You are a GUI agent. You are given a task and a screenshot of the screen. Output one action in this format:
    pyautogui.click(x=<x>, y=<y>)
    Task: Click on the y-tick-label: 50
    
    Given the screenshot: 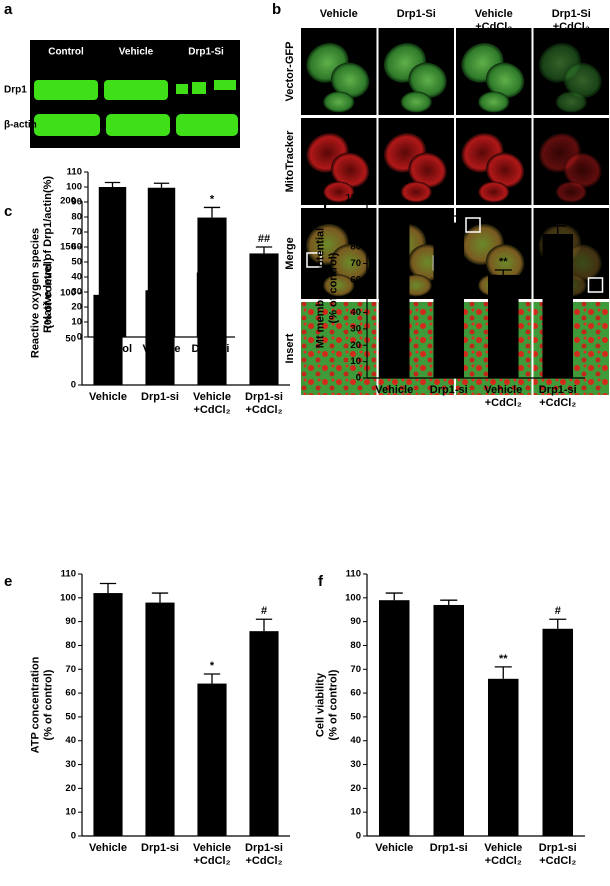 What is the action you would take?
    pyautogui.click(x=355, y=716)
    